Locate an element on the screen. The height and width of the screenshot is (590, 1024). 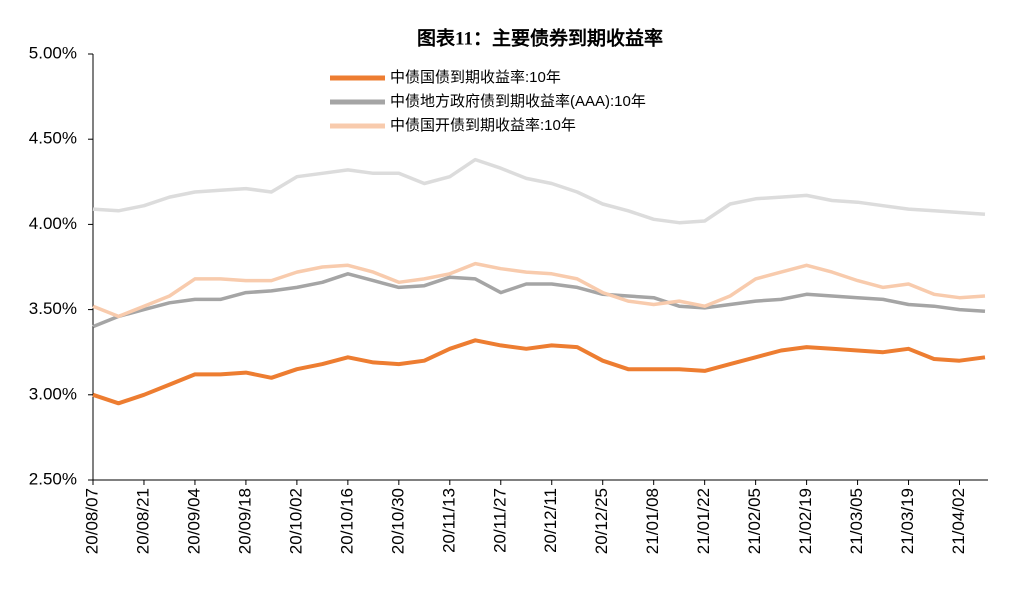
x-tick-label: 20/10/16 is located at coordinates (346, 521).